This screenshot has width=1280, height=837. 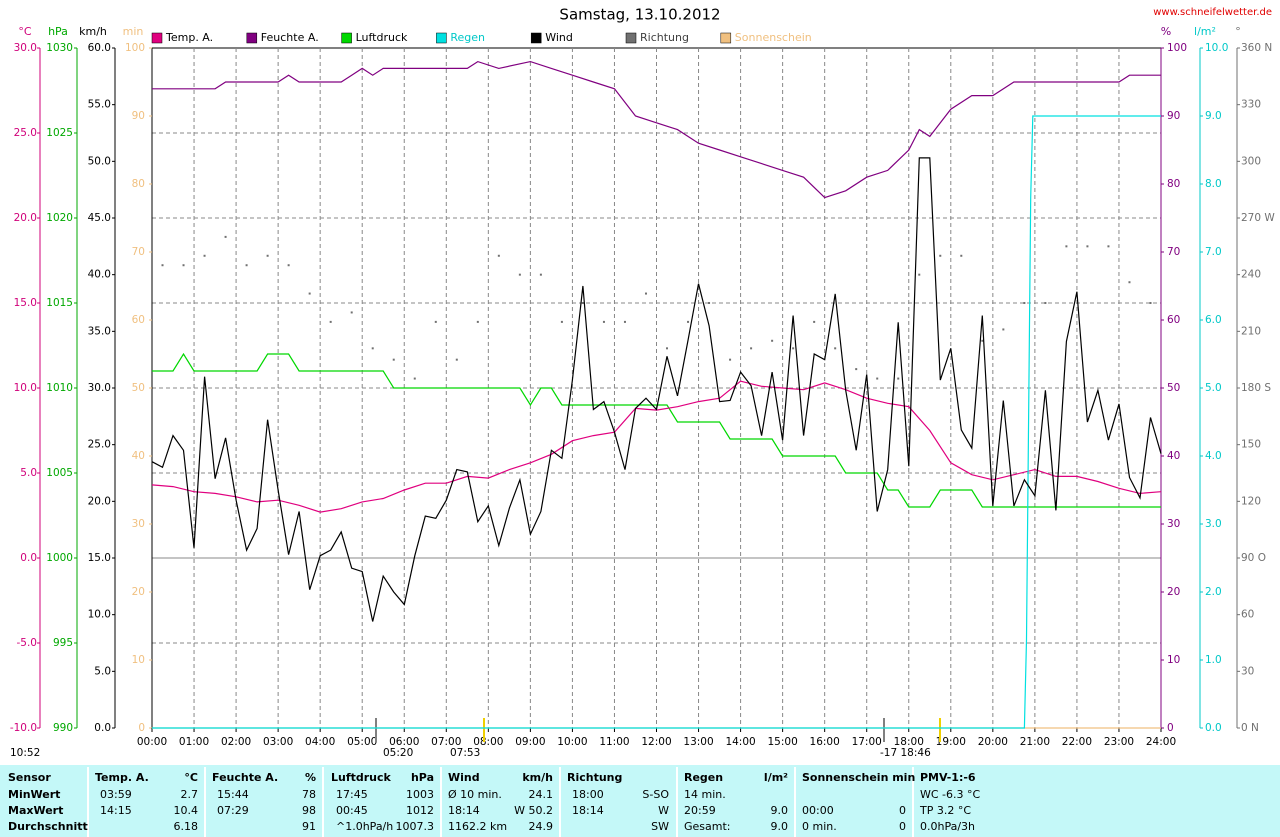 I want to click on table-header: Wind, so click(x=464, y=777).